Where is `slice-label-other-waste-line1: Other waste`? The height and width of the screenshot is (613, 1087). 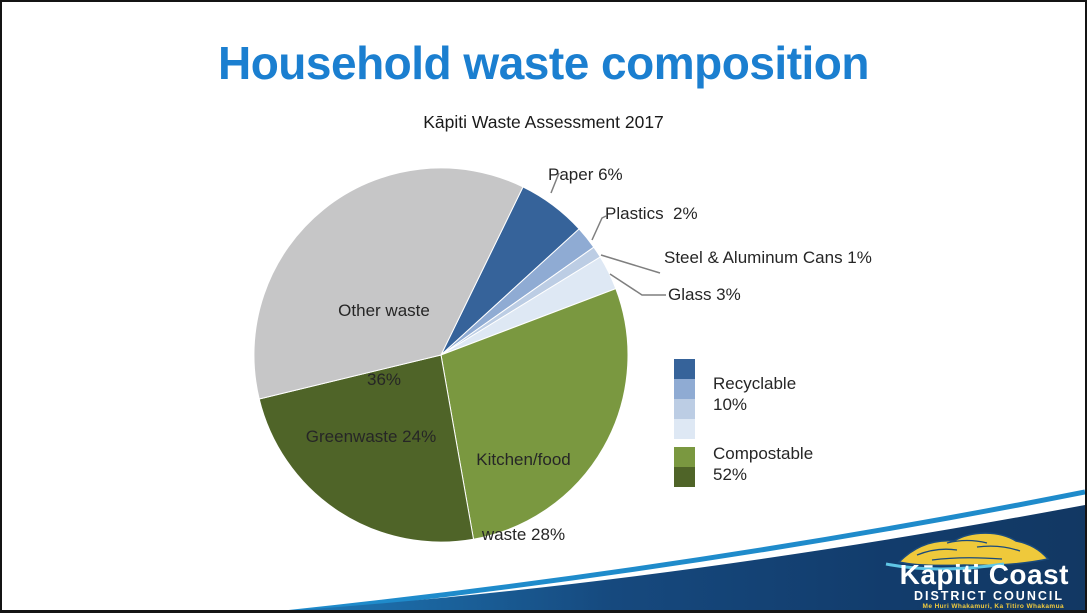 slice-label-other-waste-line1: Other waste is located at coordinates (384, 310).